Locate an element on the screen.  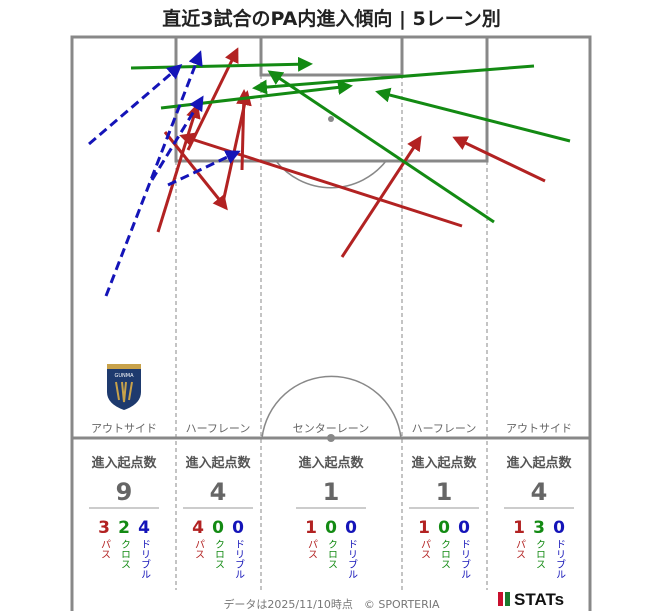
brand-mark-green is located at coordinates (507, 599).